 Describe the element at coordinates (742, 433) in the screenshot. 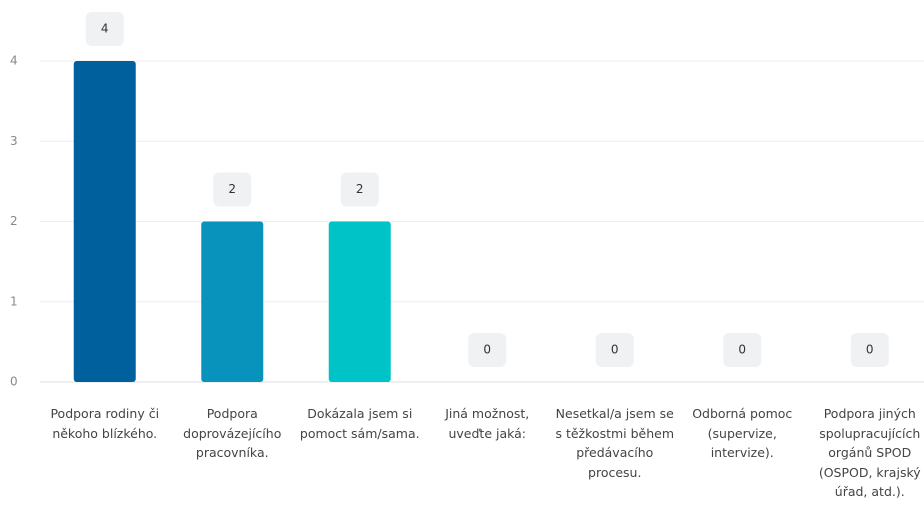

I see `x-tick-label: Odborná pomoc (supervize, intervize).` at that location.